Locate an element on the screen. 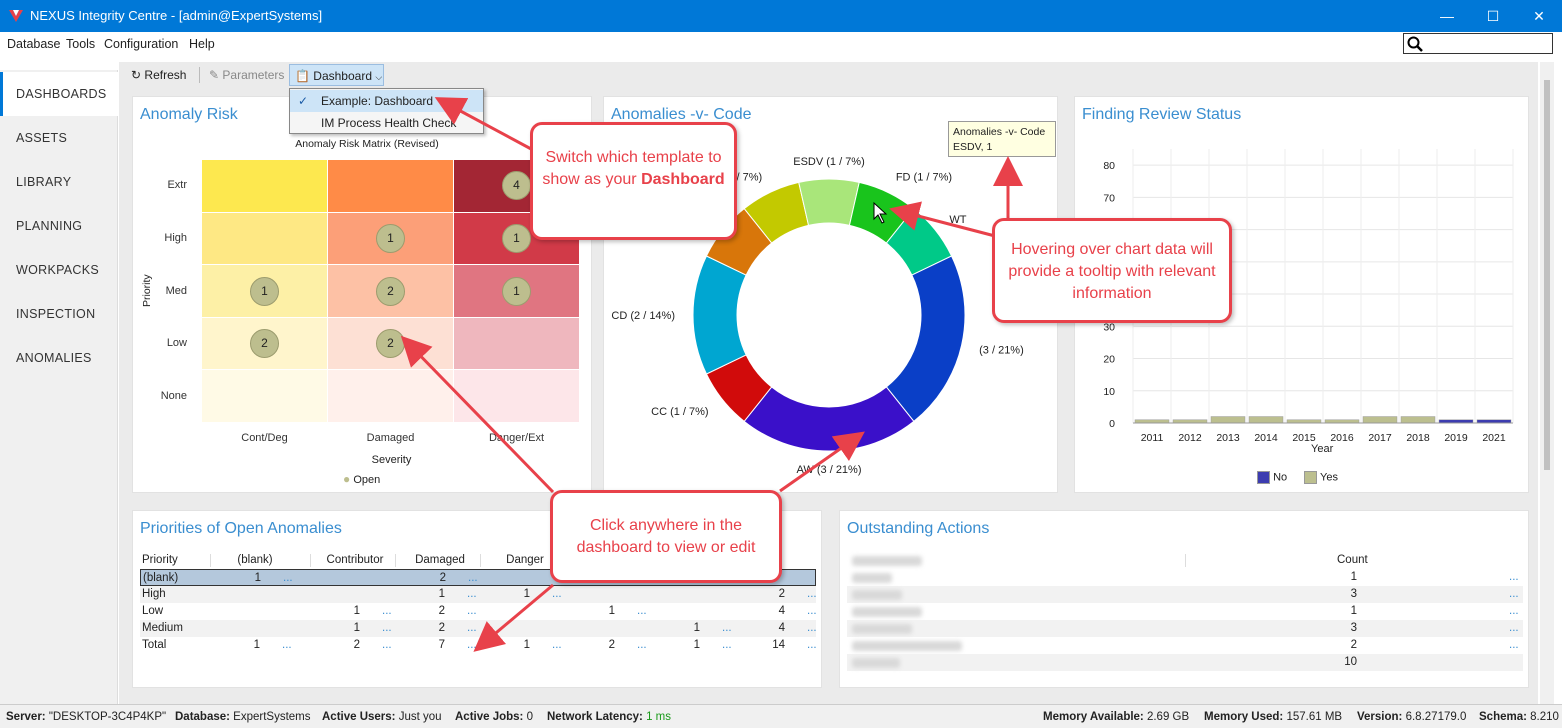  maximize-button: ☐ is located at coordinates (1493, 16).